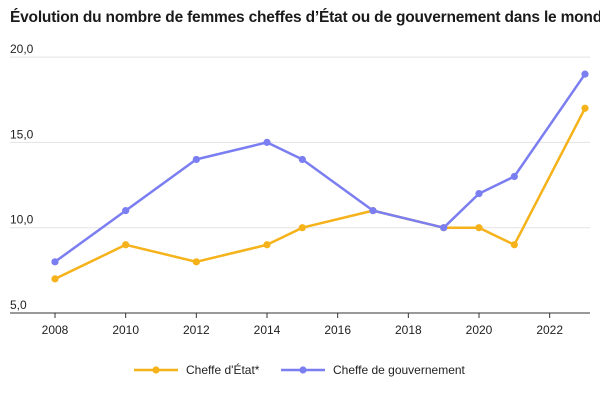  I want to click on y-tick-label: 15,0, so click(22, 134).